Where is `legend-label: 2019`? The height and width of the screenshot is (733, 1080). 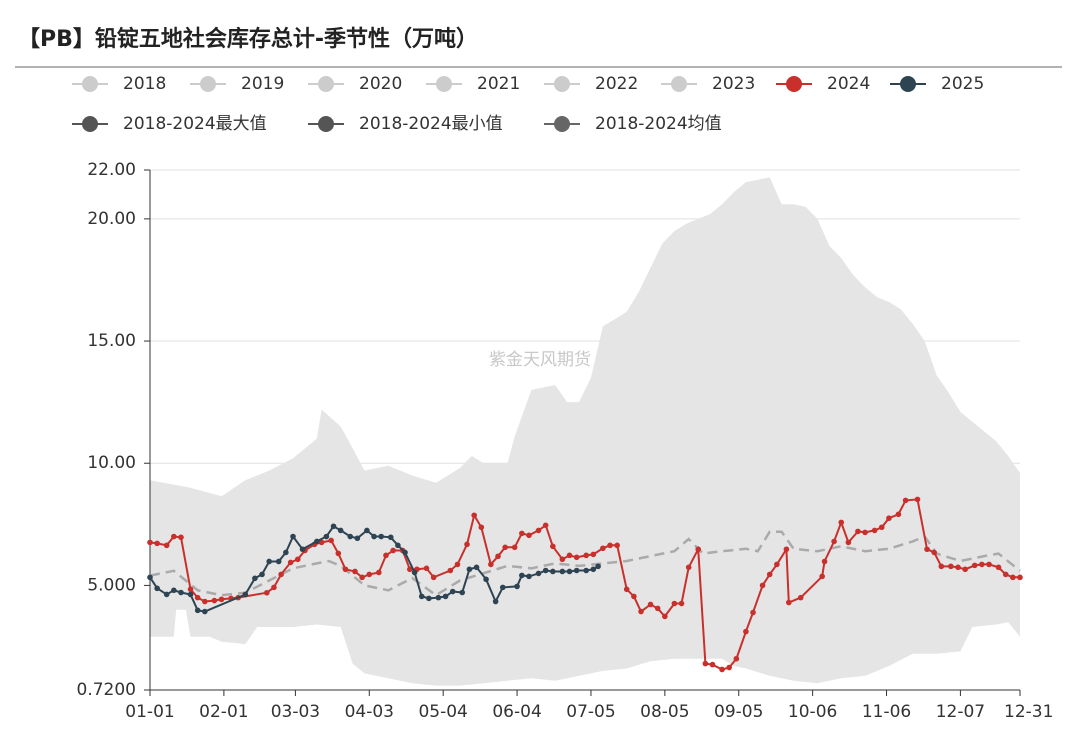
legend-label: 2019 is located at coordinates (262, 84).